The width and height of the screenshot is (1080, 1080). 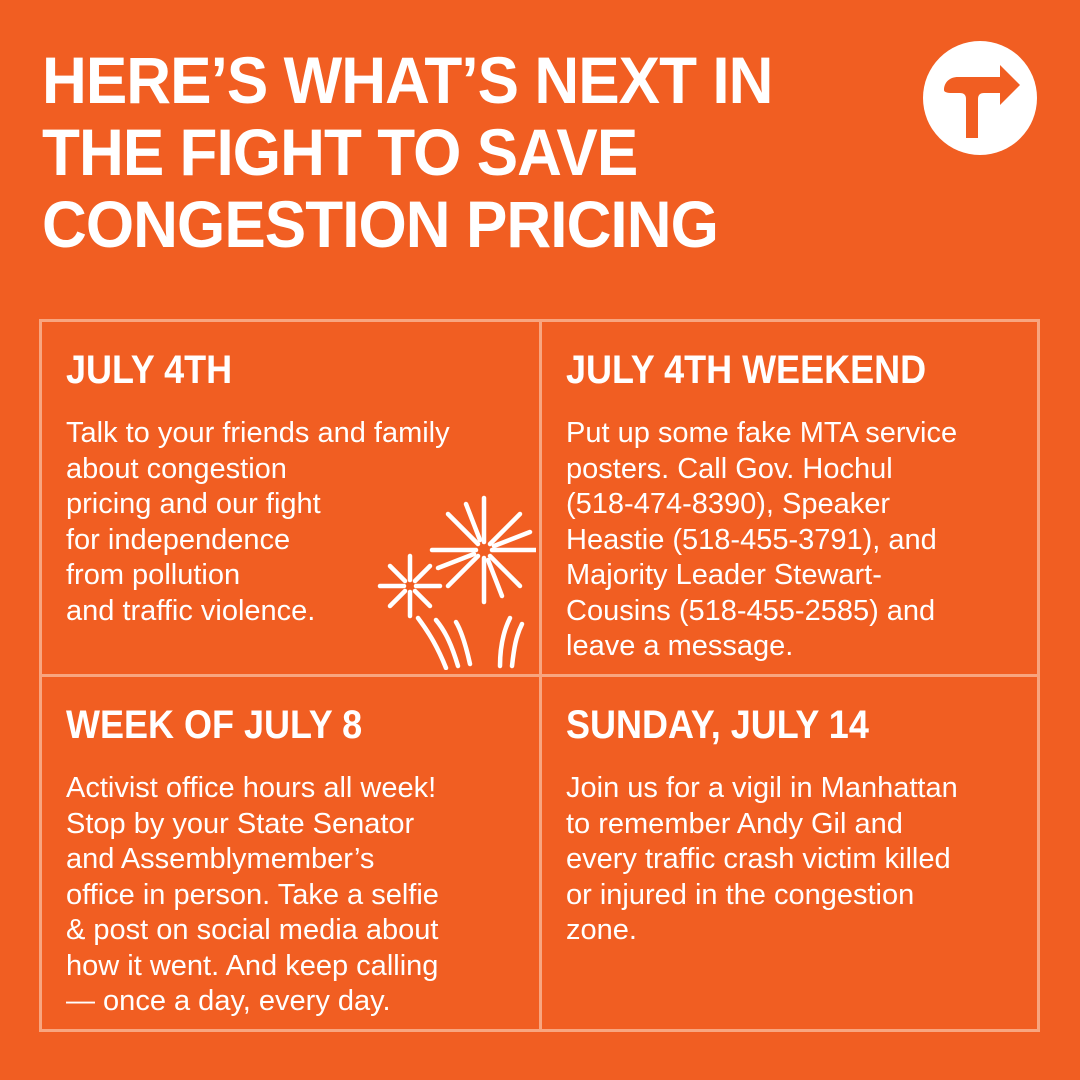 I want to click on body-line: pricing and our fight, so click(x=193, y=504).